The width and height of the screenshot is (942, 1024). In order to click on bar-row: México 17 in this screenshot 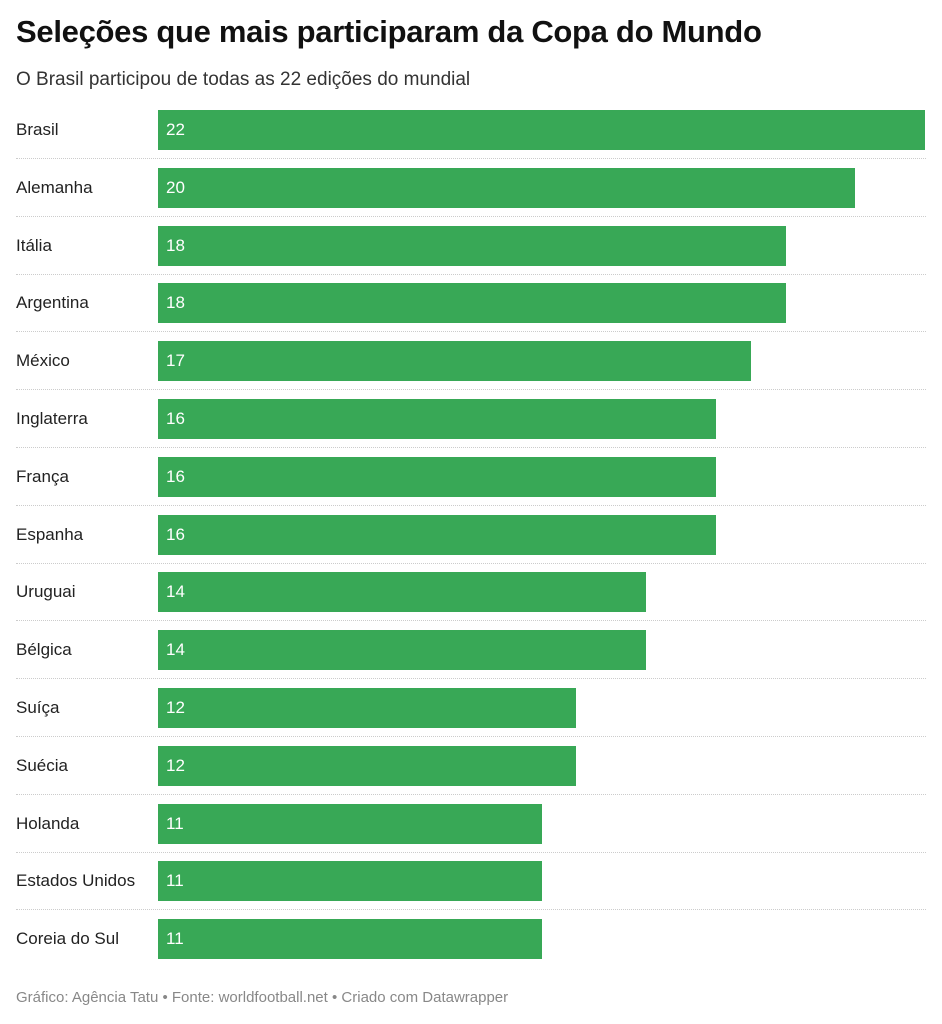, I will do `click(471, 370)`.